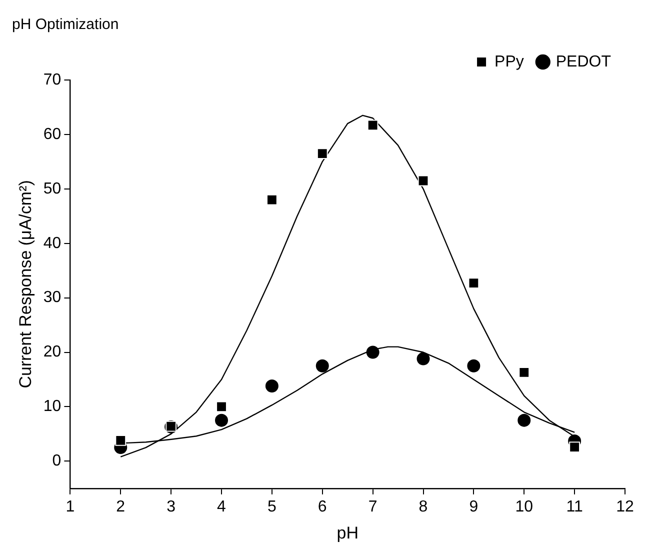 This screenshot has height=560, width=647. I want to click on x-tick-label: 3, so click(171, 507).